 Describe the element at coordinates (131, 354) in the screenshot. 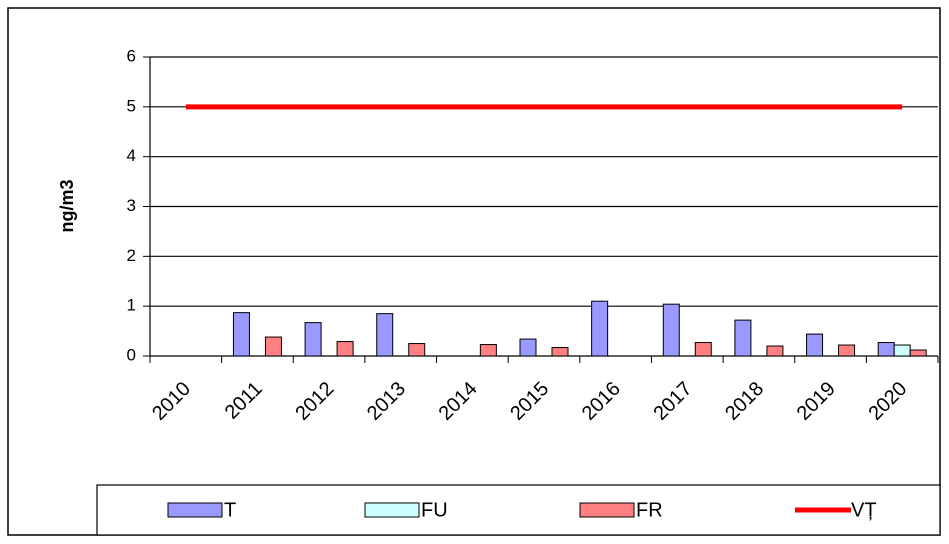

I see `y-tick-label: 0` at that location.